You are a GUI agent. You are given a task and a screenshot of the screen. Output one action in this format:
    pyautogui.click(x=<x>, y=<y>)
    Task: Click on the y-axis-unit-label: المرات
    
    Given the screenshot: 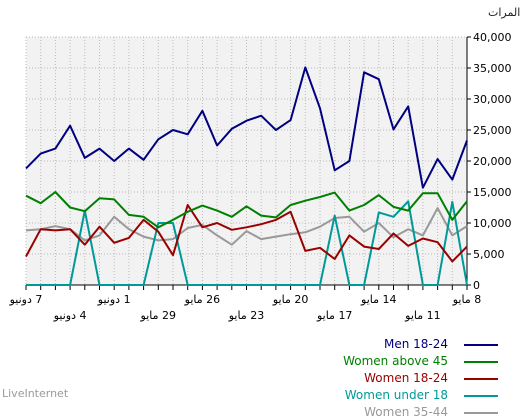 What is the action you would take?
    pyautogui.click(x=504, y=12)
    